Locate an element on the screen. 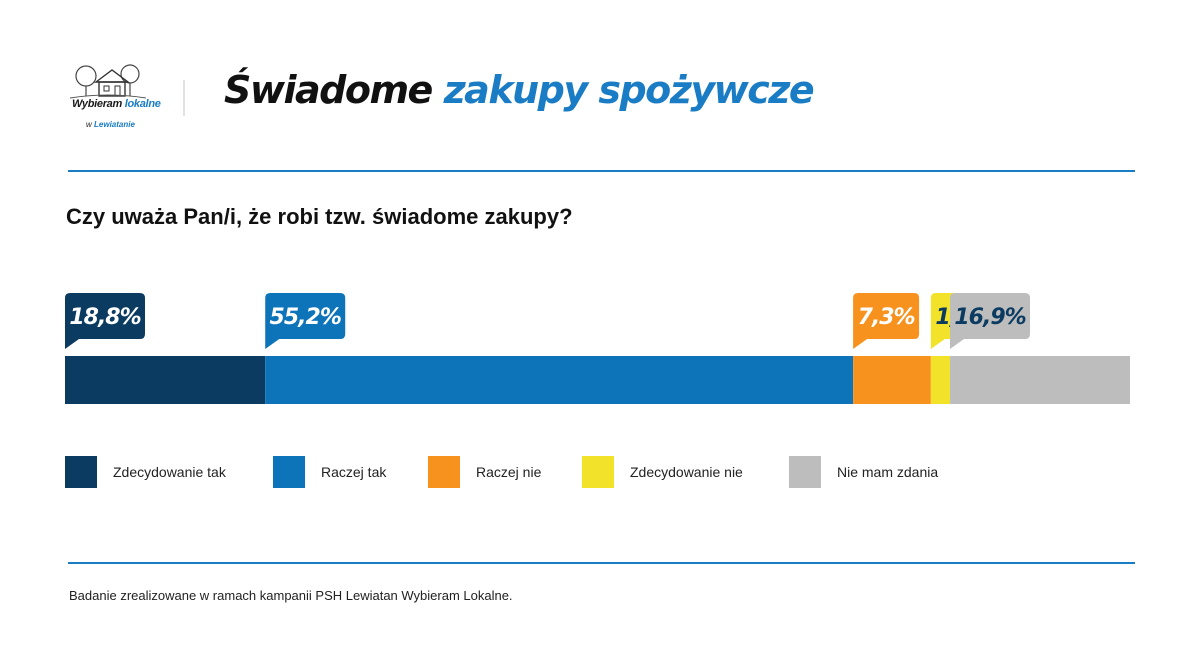 The width and height of the screenshot is (1200, 660). callout-badge-raczej-nie is located at coordinates (886, 321).